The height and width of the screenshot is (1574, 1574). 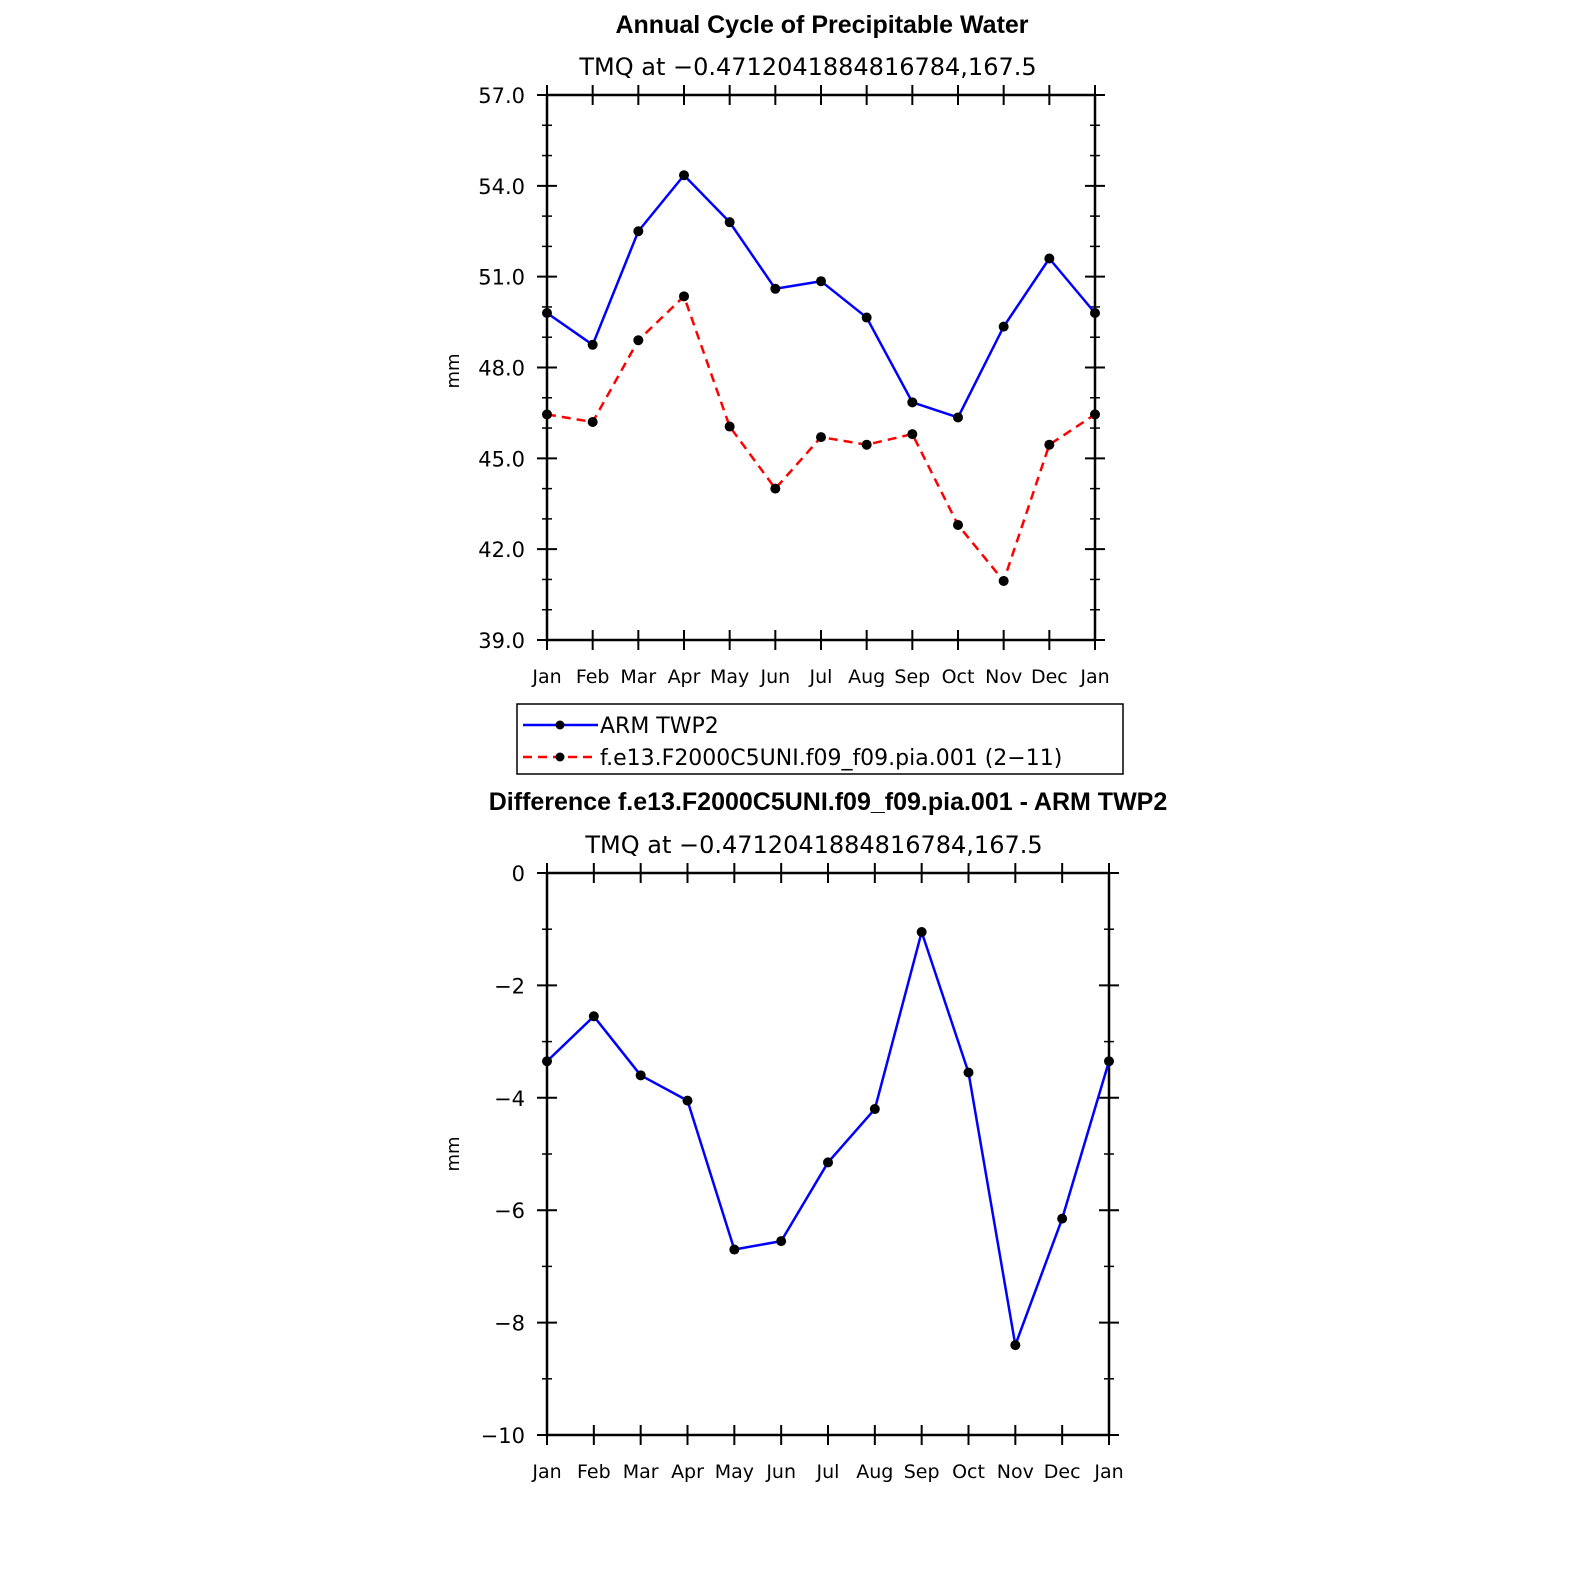 I want to click on chart0-ytick-label: 45.0, so click(x=501, y=459).